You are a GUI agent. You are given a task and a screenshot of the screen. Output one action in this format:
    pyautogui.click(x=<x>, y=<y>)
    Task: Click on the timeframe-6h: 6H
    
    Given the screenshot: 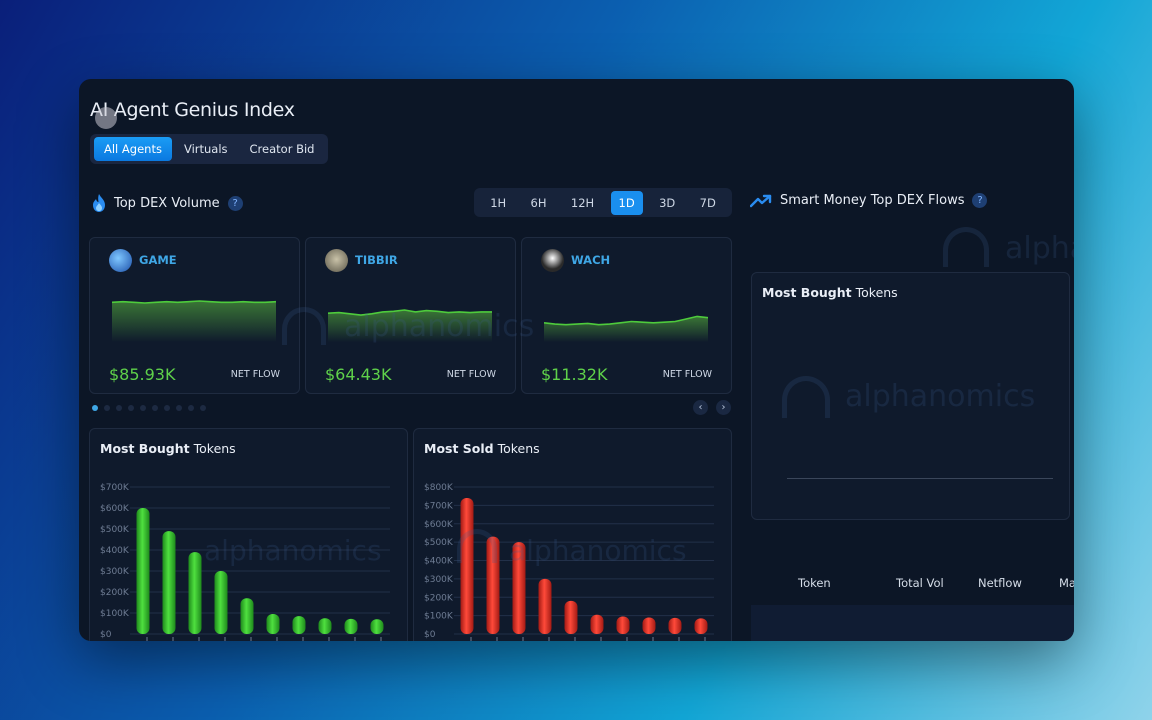 What is the action you would take?
    pyautogui.click(x=538, y=202)
    